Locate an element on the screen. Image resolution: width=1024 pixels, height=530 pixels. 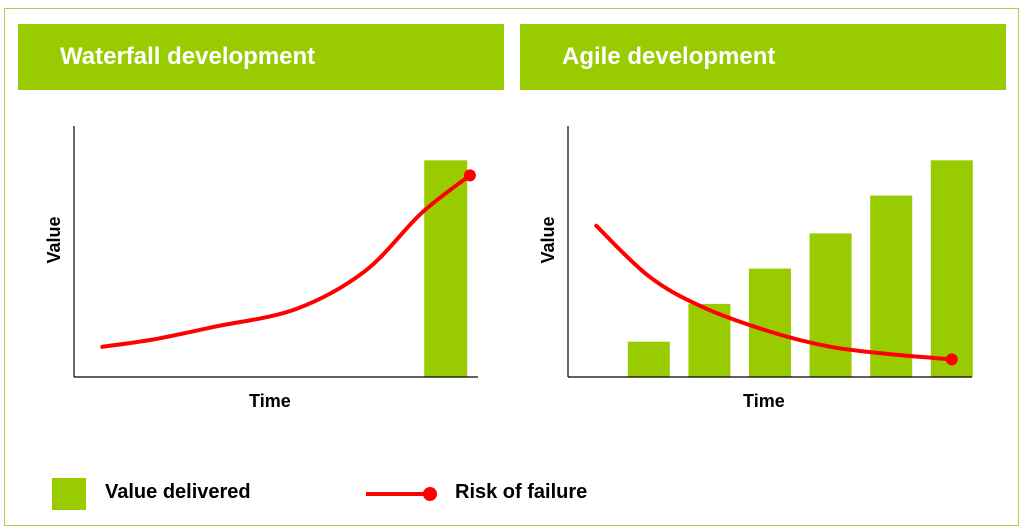
value-delivered-legend-label: Value delivered is located at coordinates (178, 492).